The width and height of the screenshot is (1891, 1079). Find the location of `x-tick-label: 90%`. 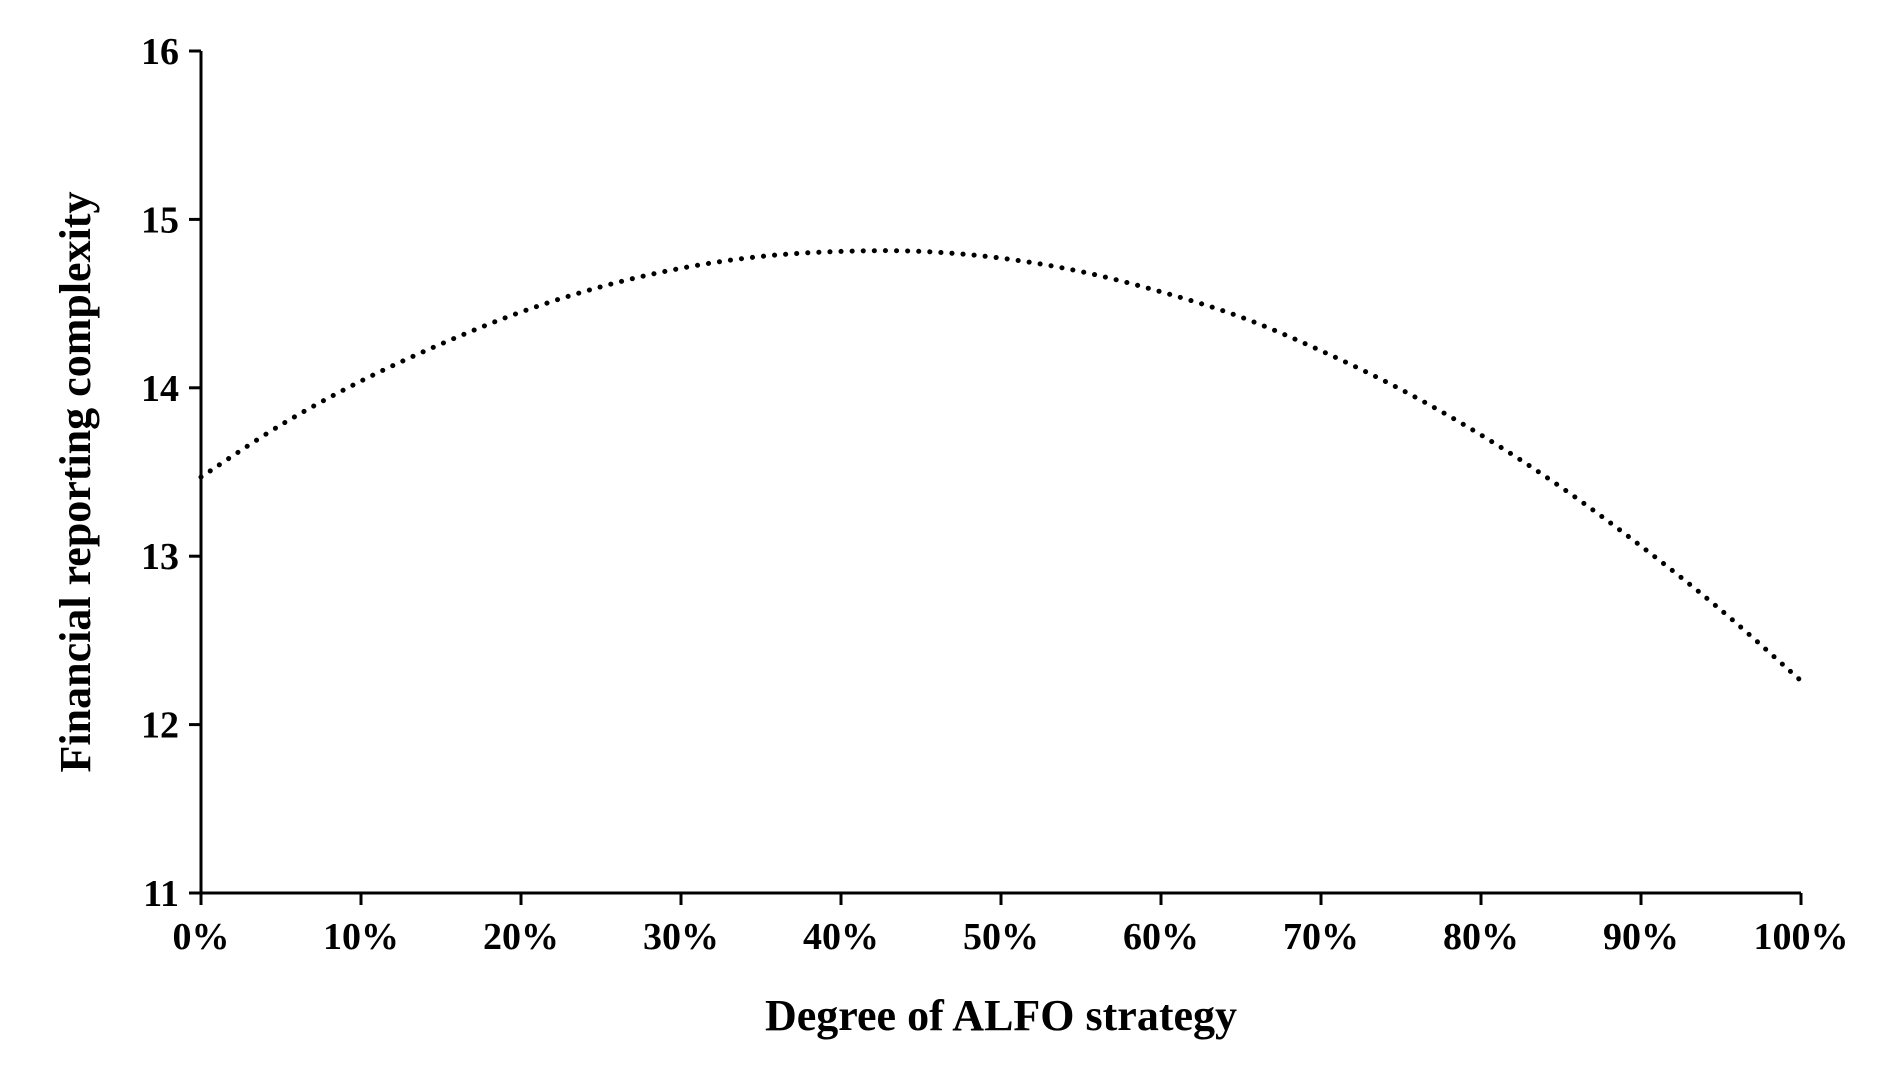

x-tick-label: 90% is located at coordinates (1641, 937).